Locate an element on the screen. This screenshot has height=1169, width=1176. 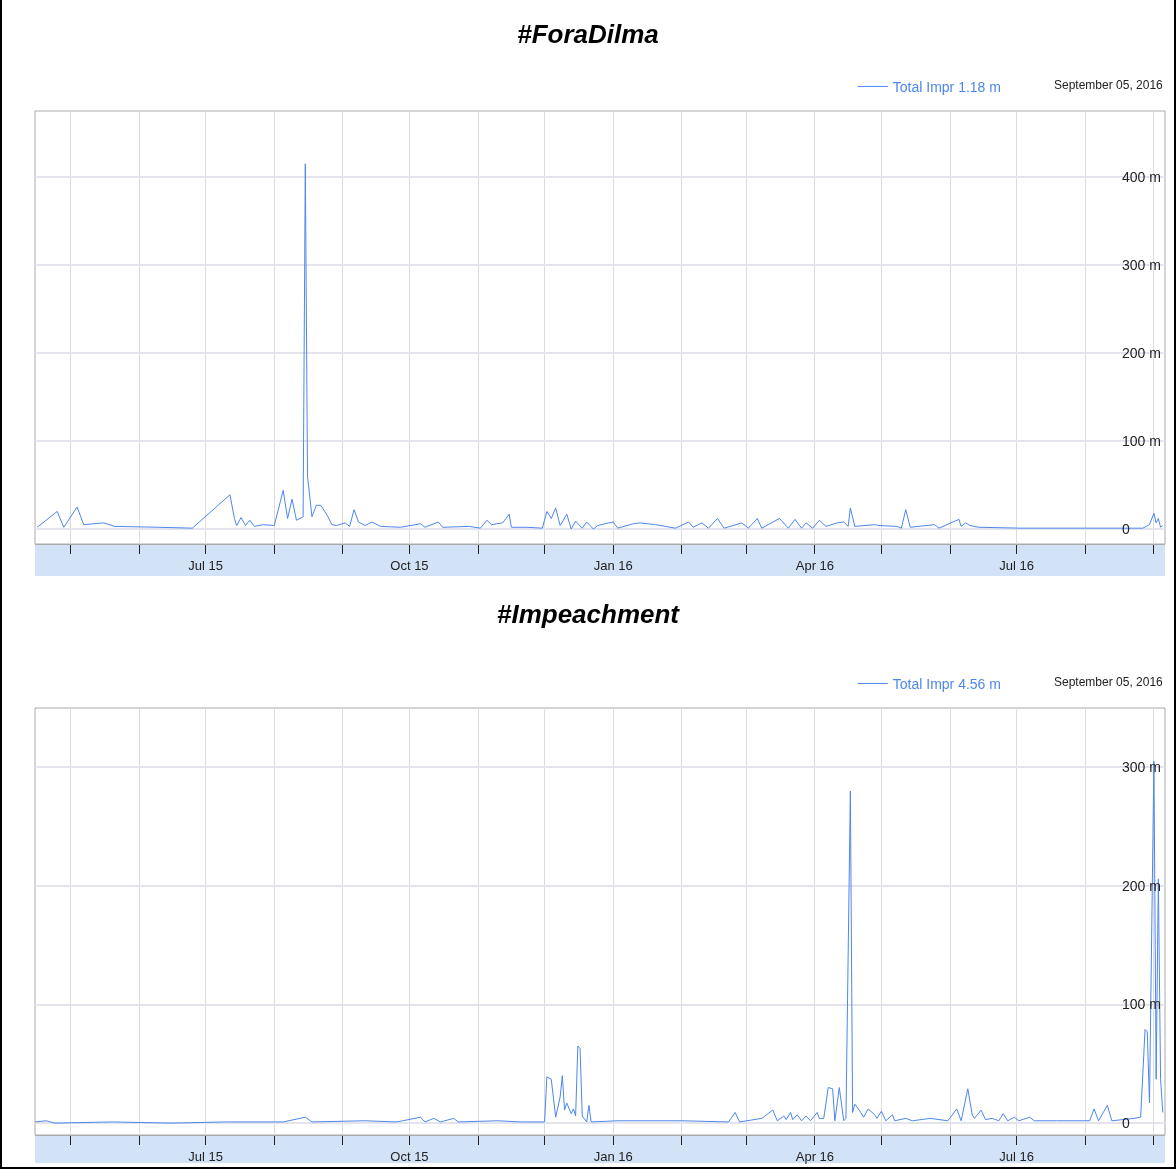
chart-title: #ForaDilma is located at coordinates (588, 34).